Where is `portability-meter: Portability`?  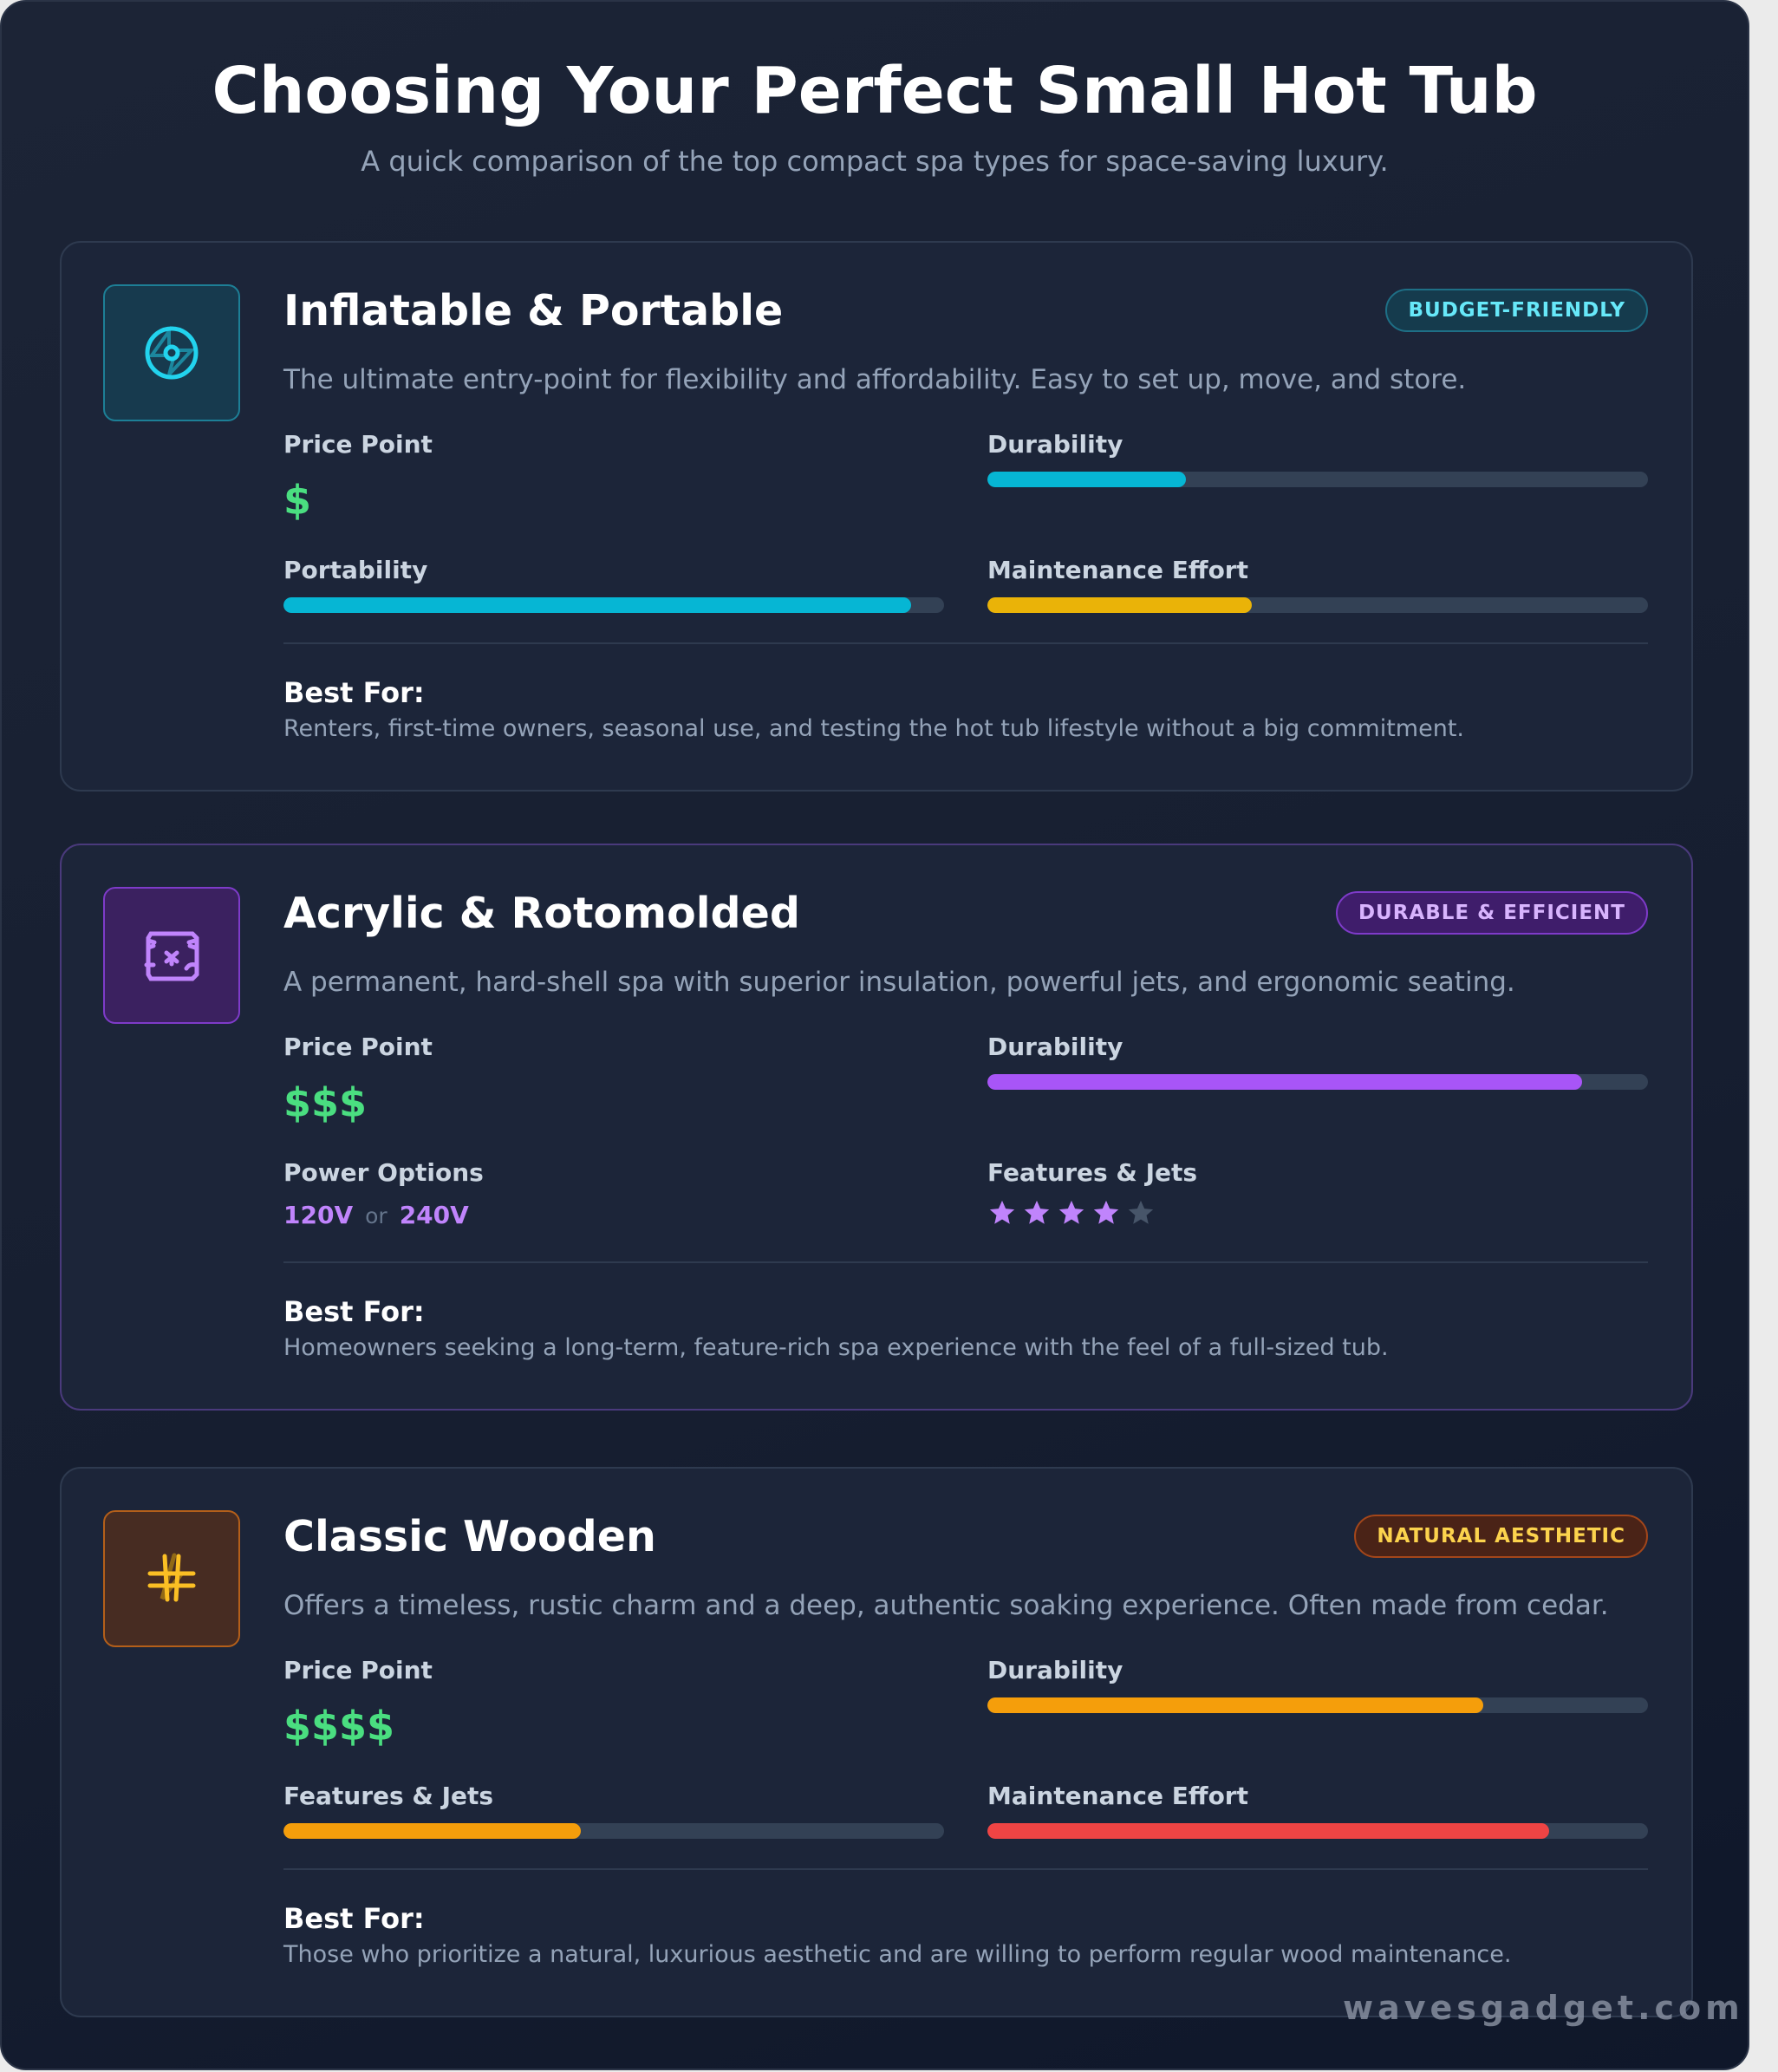
portability-meter: Portability is located at coordinates (613, 584).